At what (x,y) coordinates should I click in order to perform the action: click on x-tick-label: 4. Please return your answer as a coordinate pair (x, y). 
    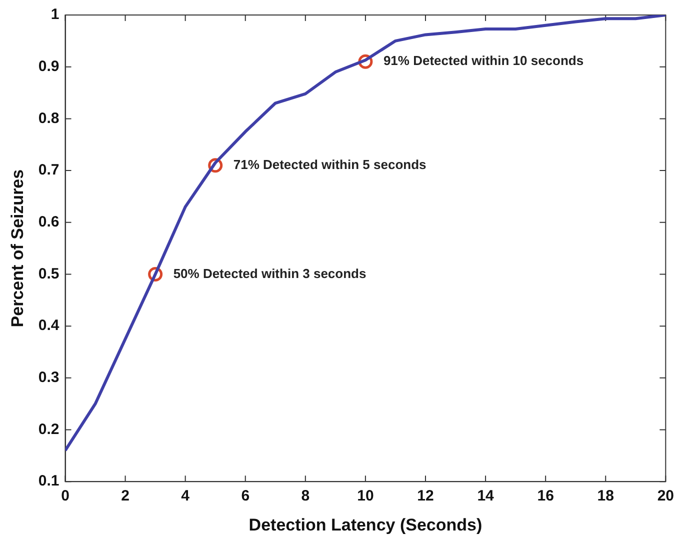
    Looking at the image, I should click on (185, 496).